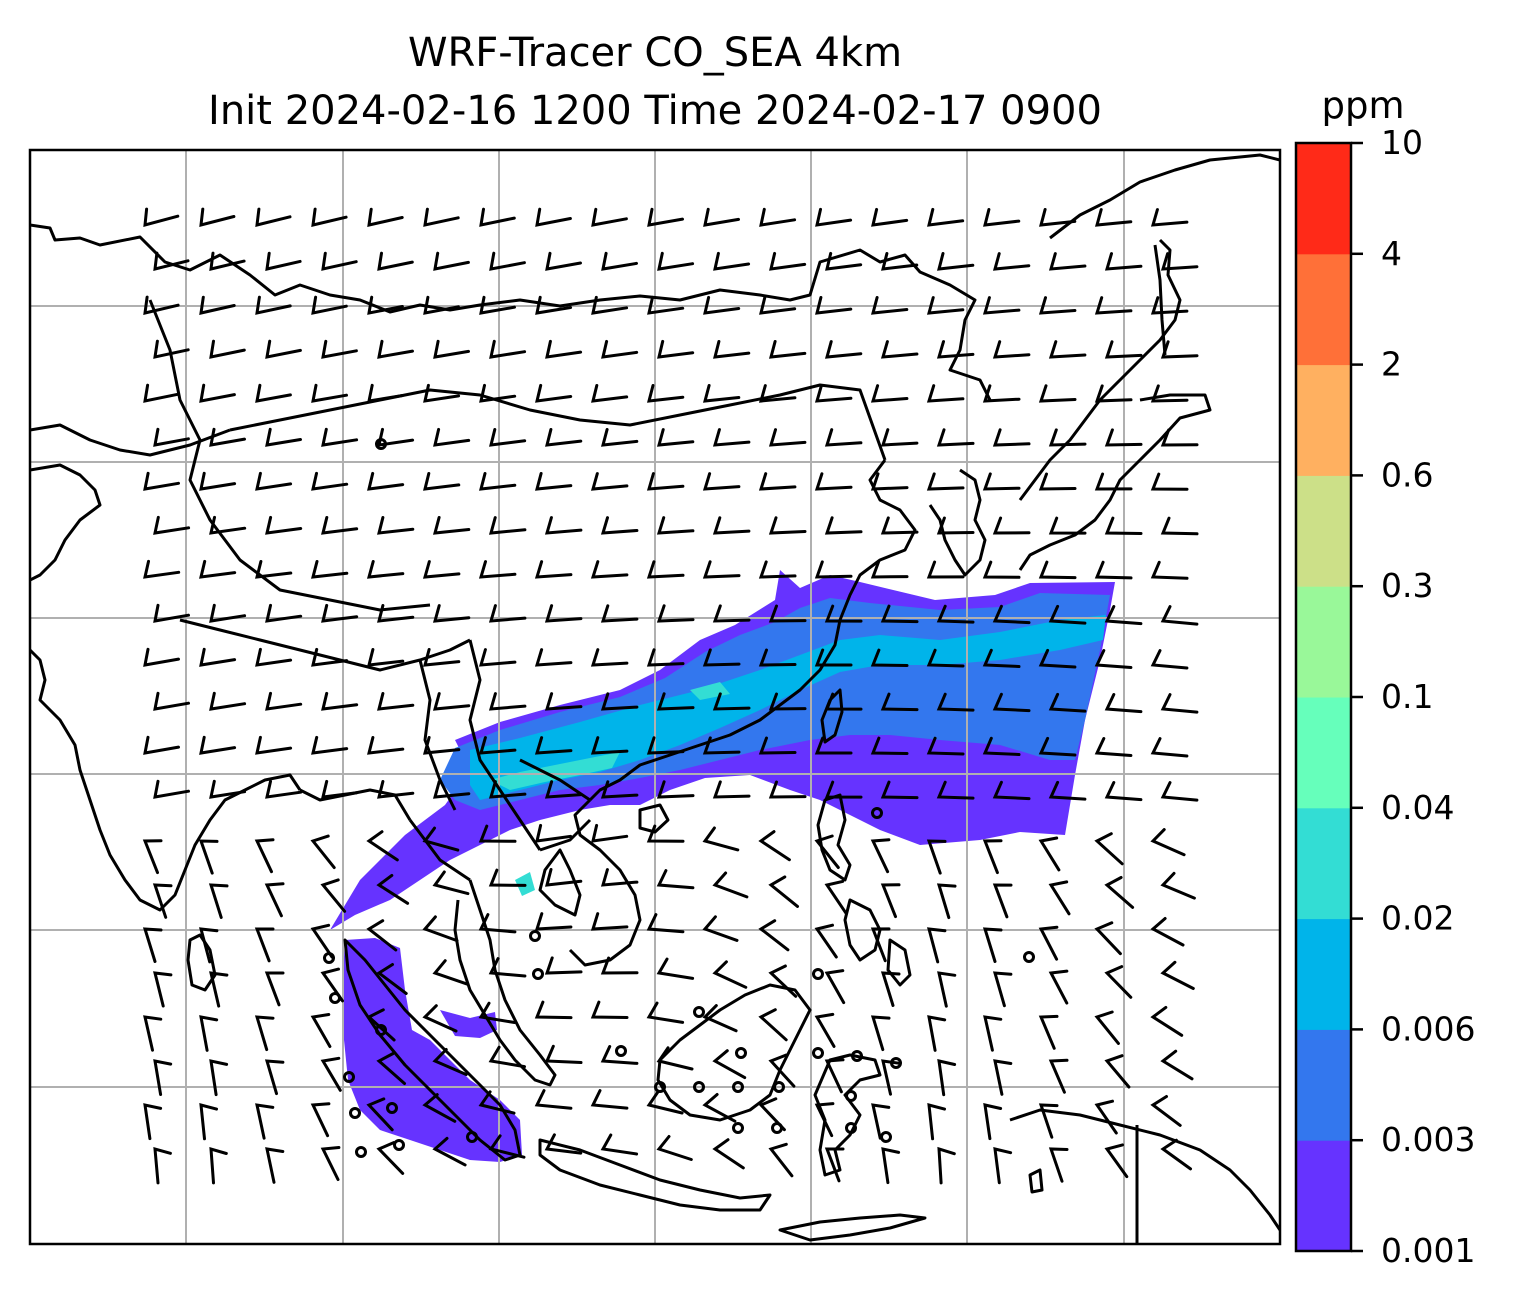 The width and height of the screenshot is (1528, 1306). What do you see at coordinates (1323, 420) in the screenshot?
I see `colorbar-swatch` at bounding box center [1323, 420].